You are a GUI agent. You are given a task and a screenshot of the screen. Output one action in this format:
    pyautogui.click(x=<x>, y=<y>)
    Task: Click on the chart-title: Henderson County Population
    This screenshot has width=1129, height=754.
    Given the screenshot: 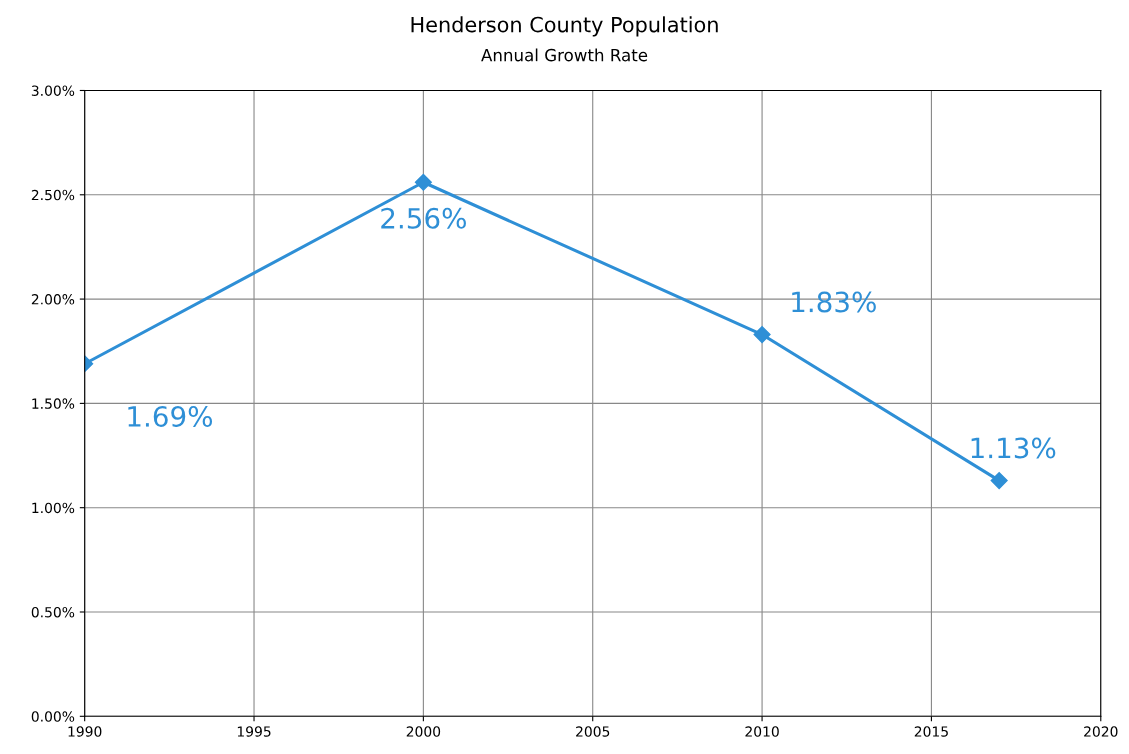 What is the action you would take?
    pyautogui.click(x=564, y=26)
    